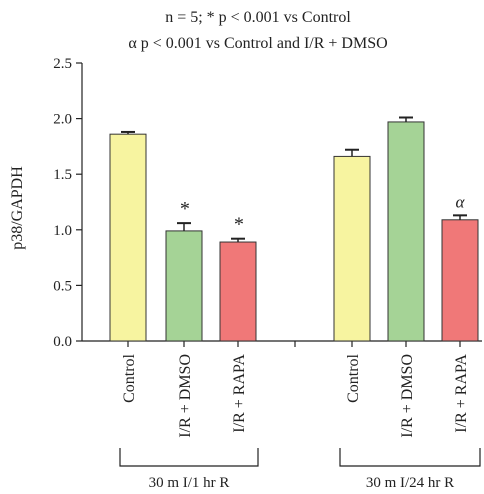  What do you see at coordinates (258, 17) in the screenshot?
I see `chart-title-line-1: n = 5; * p < 0.001 vs Control` at bounding box center [258, 17].